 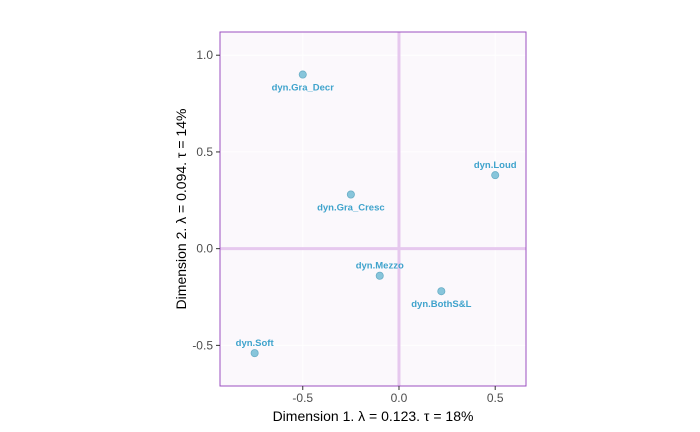 What do you see at coordinates (303, 88) in the screenshot?
I see `point-label: dyn.Gra_Decr` at bounding box center [303, 88].